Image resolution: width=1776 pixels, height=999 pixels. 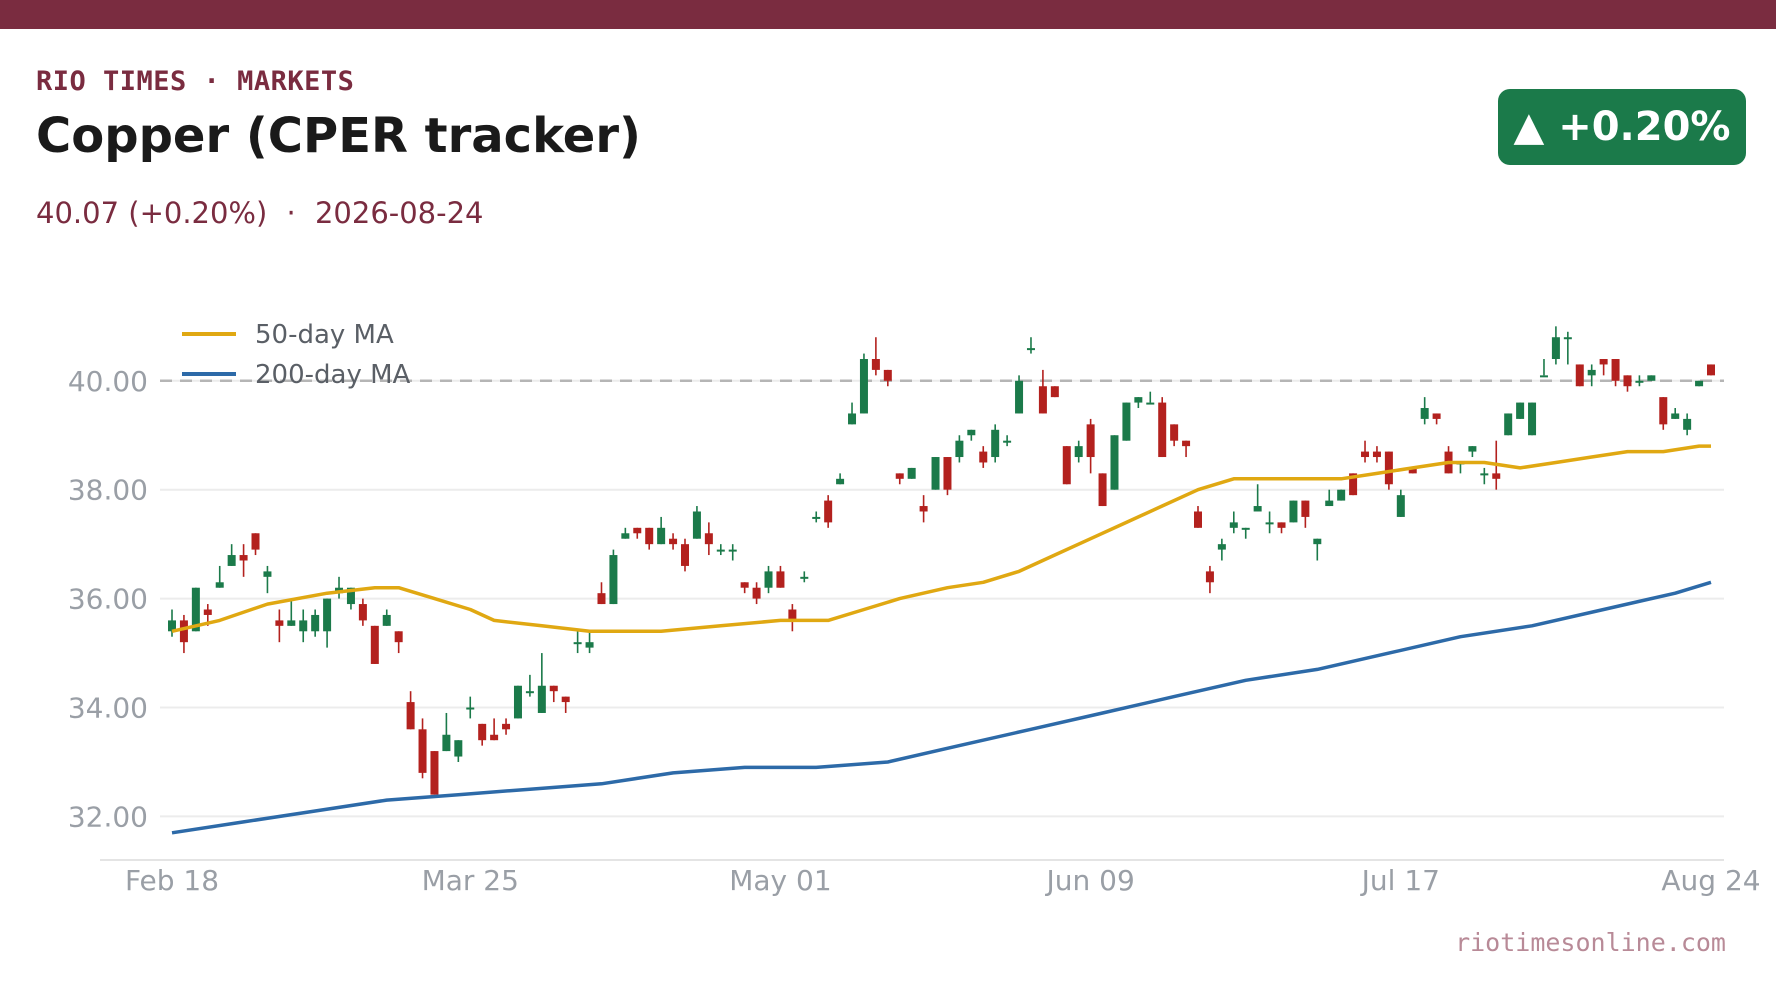 What do you see at coordinates (324, 335) in the screenshot?
I see `legend-label: 50-day MA` at bounding box center [324, 335].